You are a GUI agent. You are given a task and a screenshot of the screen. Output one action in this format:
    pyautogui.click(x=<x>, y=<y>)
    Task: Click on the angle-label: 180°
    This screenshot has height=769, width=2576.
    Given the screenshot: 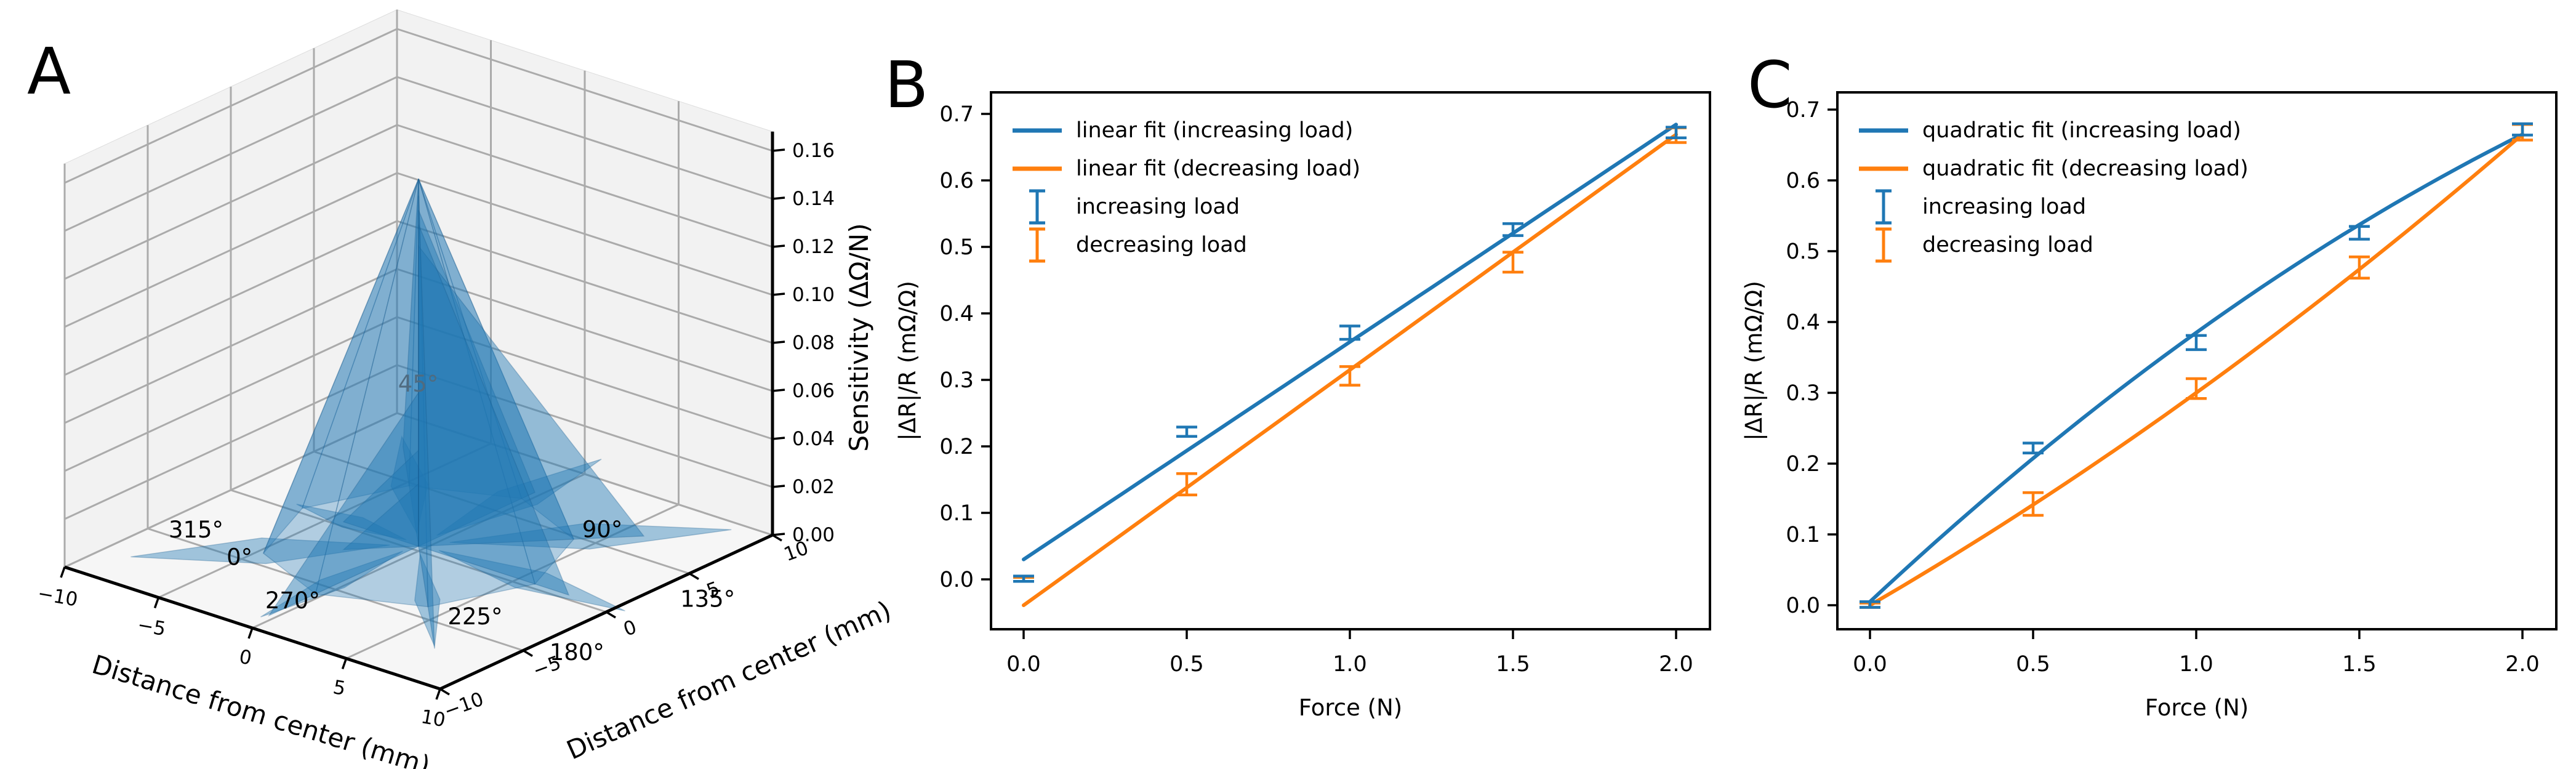 What is the action you would take?
    pyautogui.click(x=577, y=652)
    